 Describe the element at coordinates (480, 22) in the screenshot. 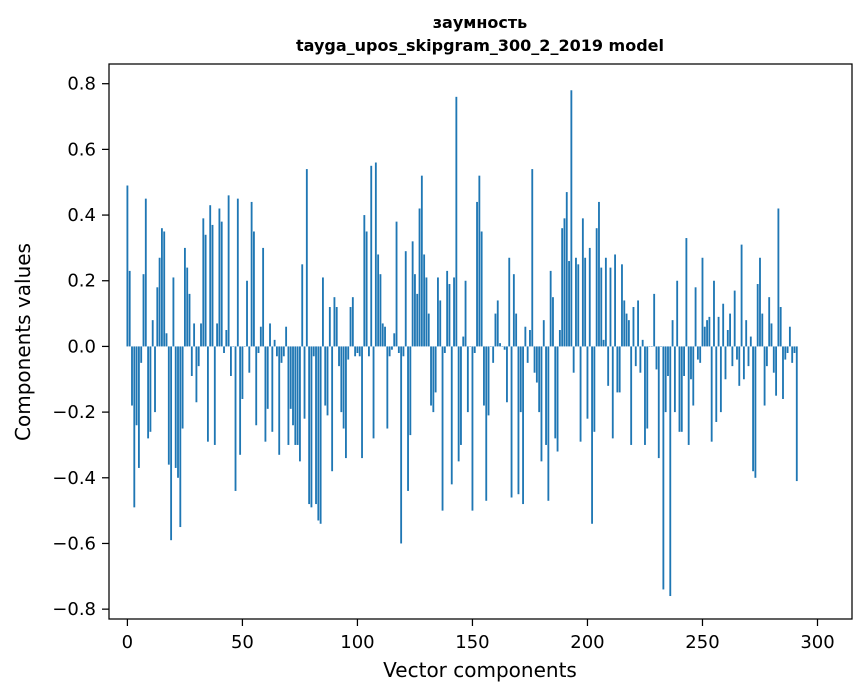

I see `chart-title-line1: заумность` at that location.